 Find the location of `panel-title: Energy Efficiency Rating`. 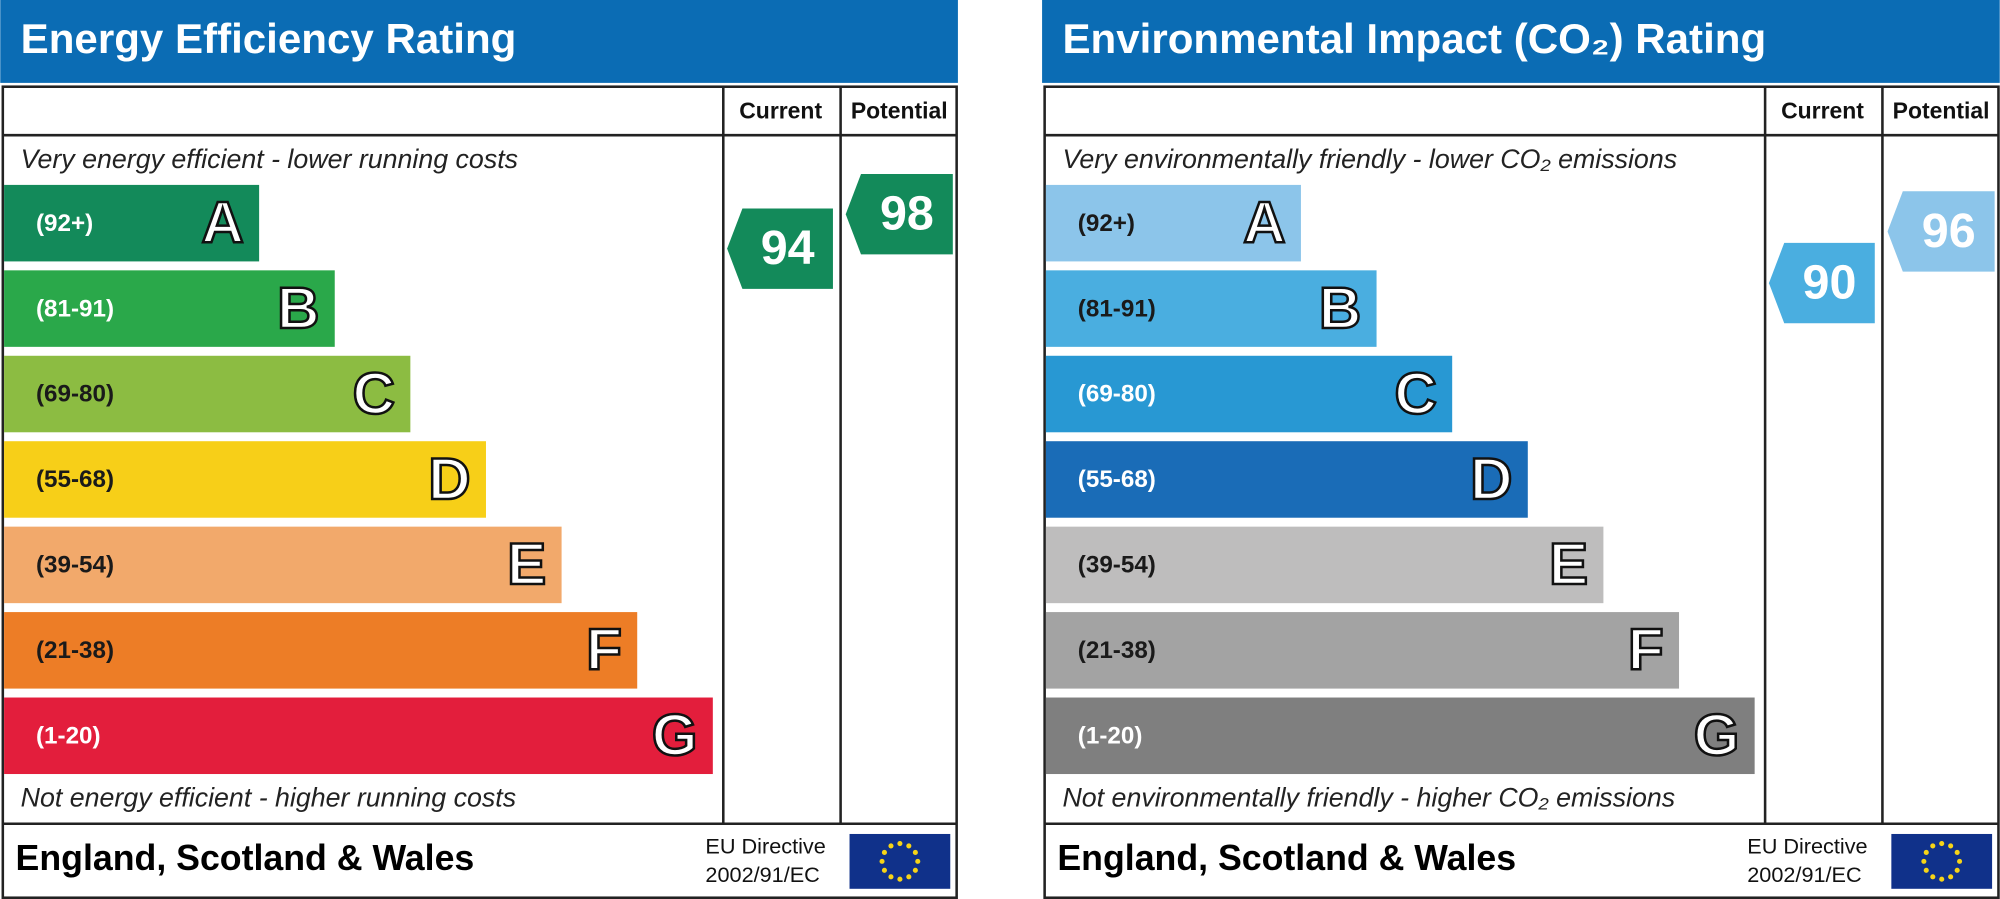

panel-title: Energy Efficiency Rating is located at coordinates (269, 38).